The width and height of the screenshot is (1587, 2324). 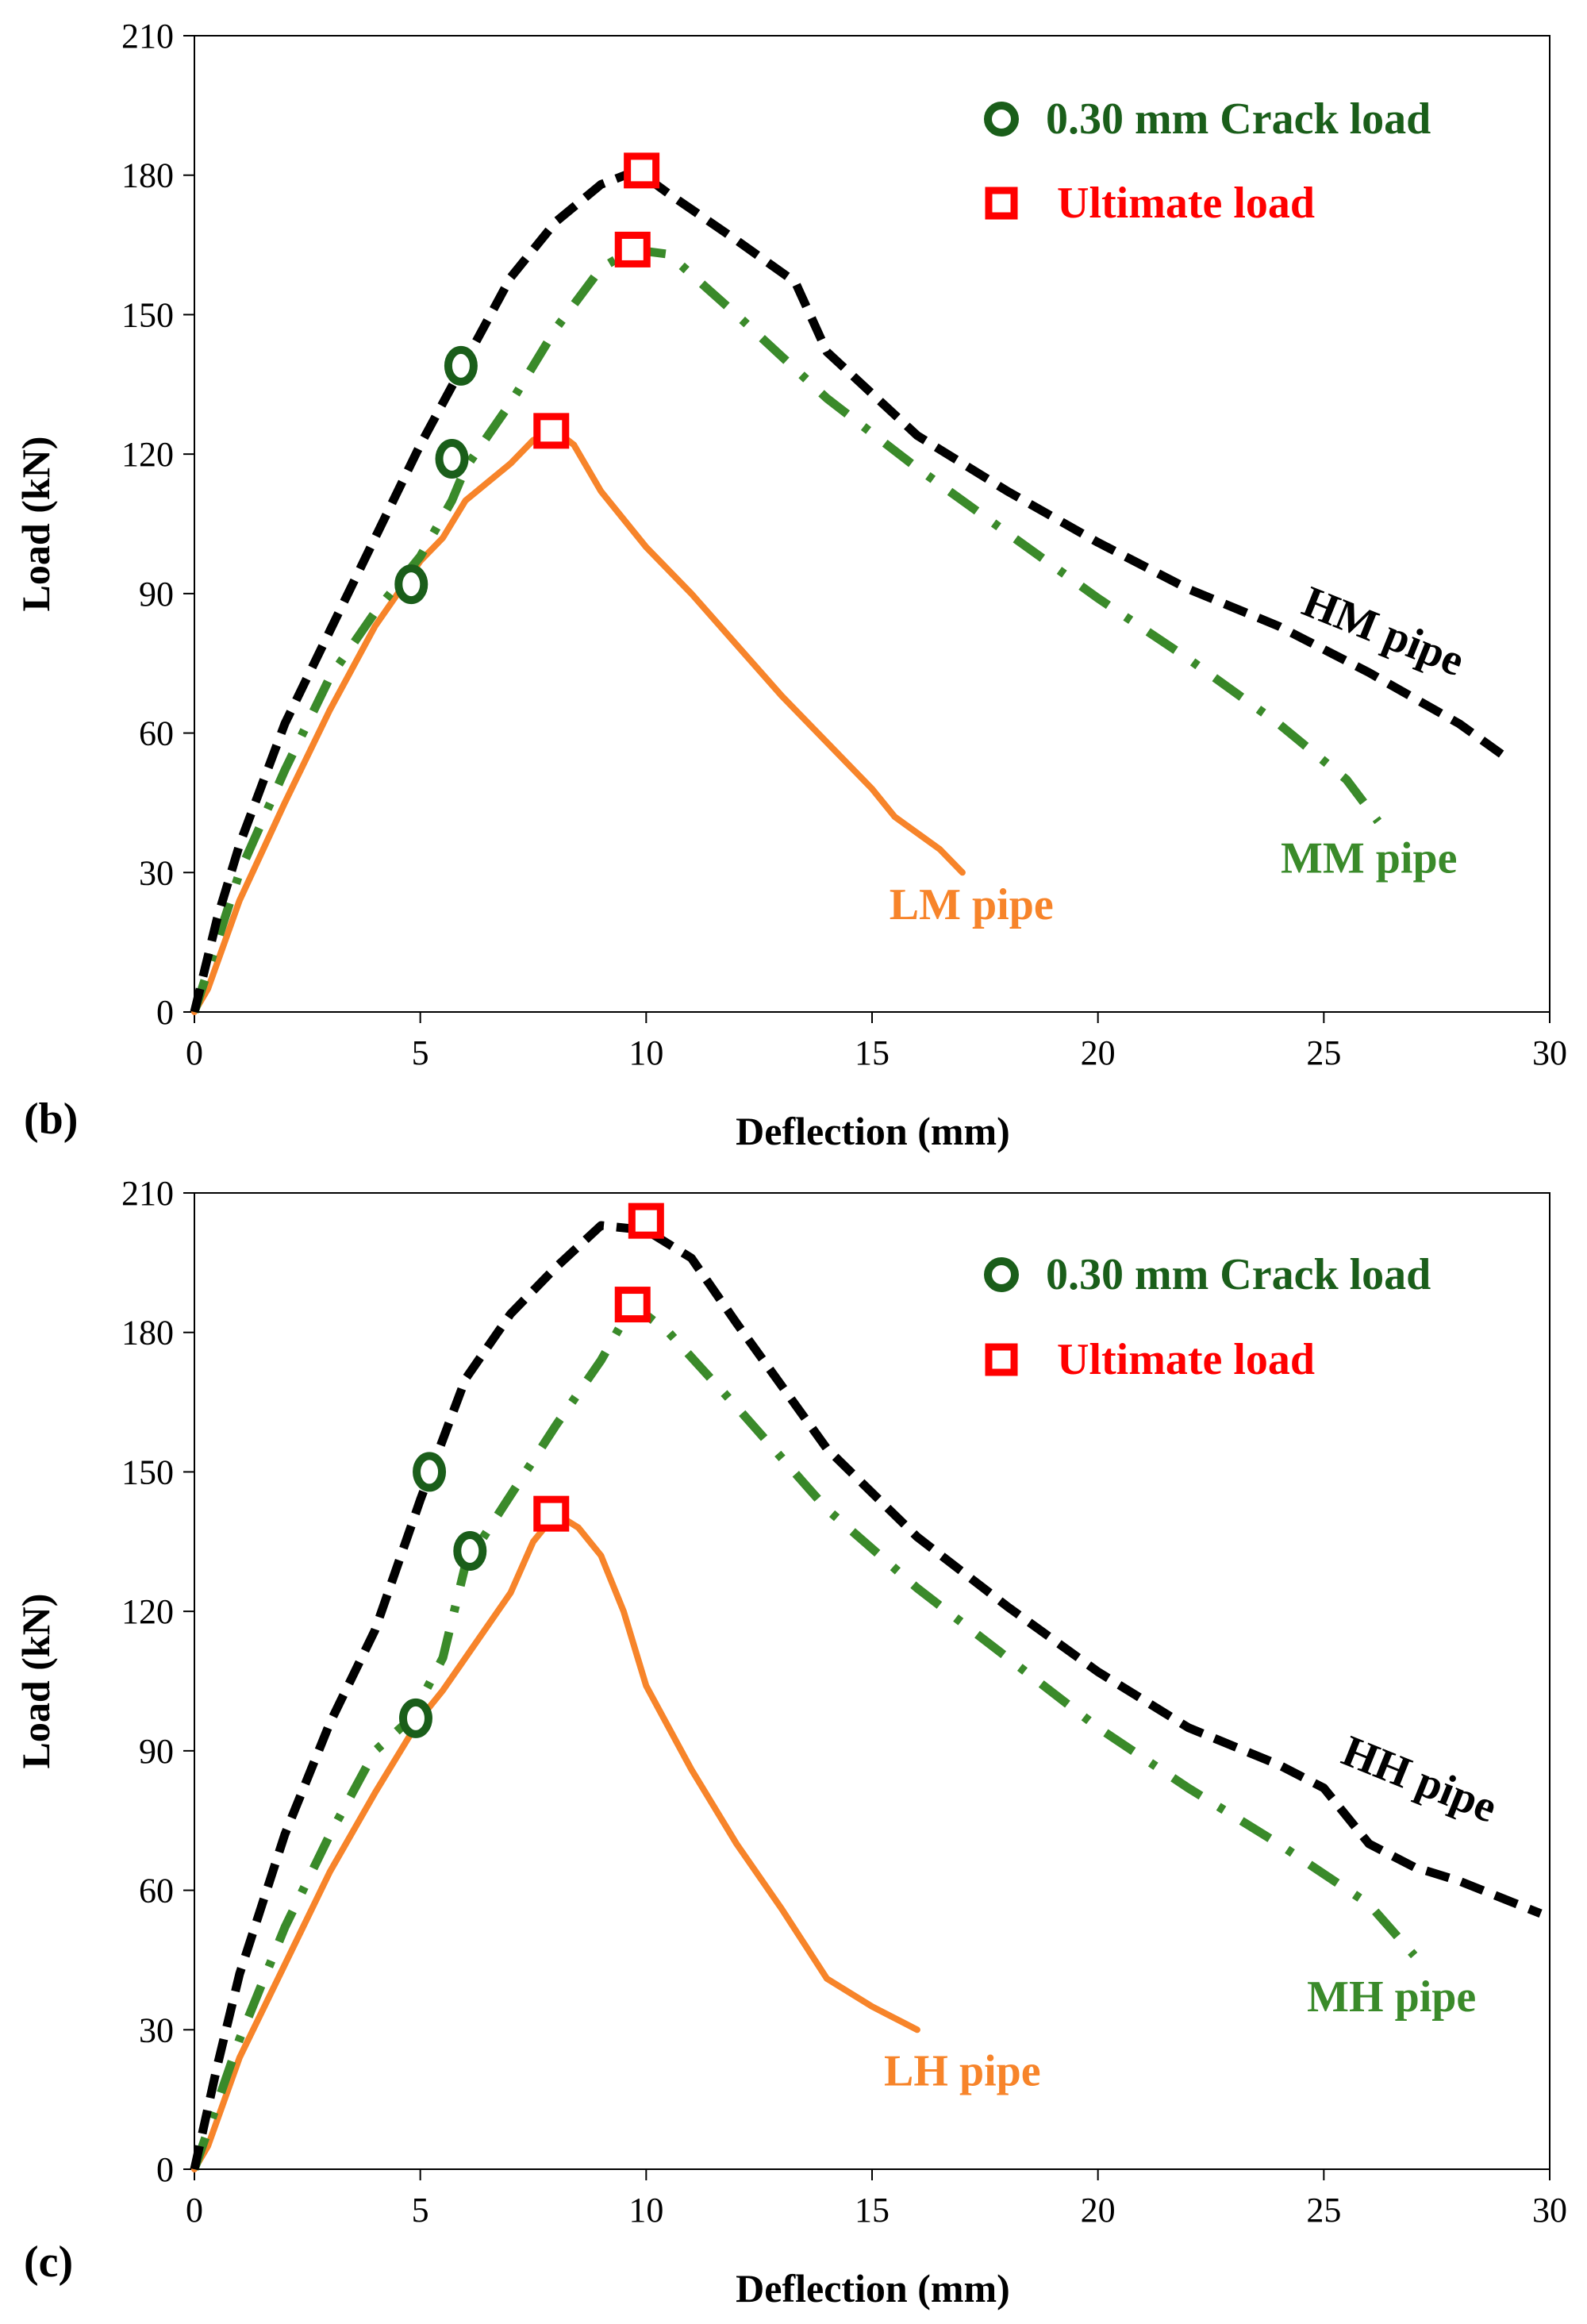 What do you see at coordinates (48, 2262) in the screenshot?
I see `panel-label: (c)` at bounding box center [48, 2262].